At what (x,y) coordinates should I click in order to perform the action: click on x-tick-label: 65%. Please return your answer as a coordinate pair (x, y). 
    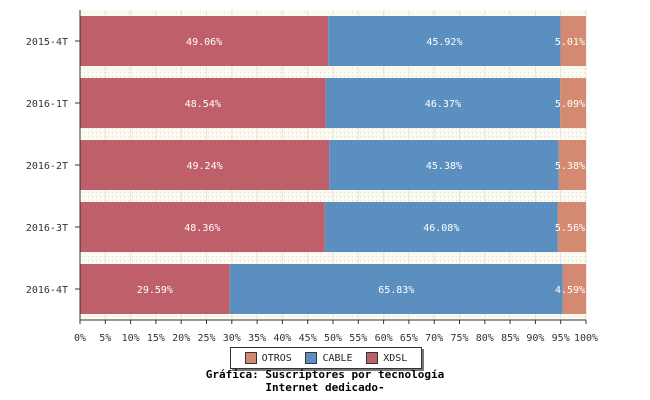
    Looking at the image, I should click on (409, 338).